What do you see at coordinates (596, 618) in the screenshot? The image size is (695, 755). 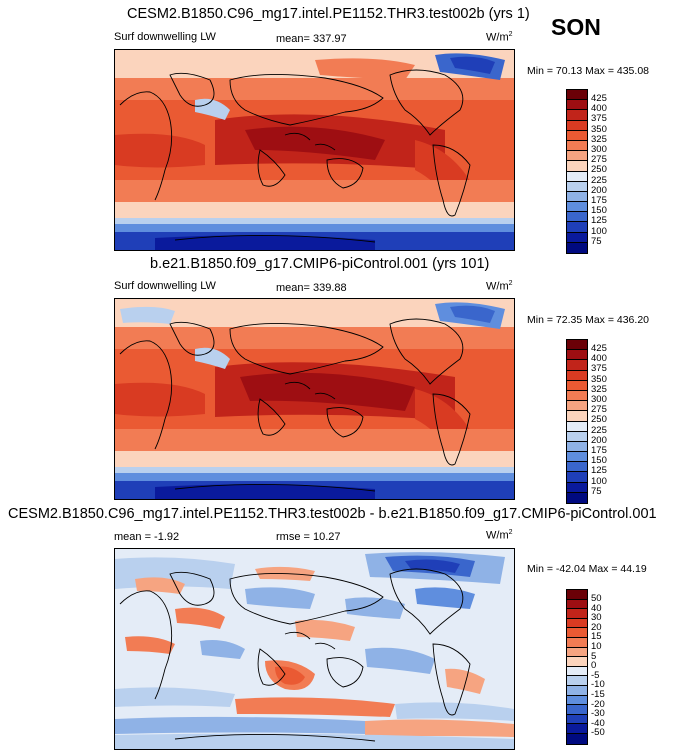 I see `colorbar-tick-label: 30` at bounding box center [596, 618].